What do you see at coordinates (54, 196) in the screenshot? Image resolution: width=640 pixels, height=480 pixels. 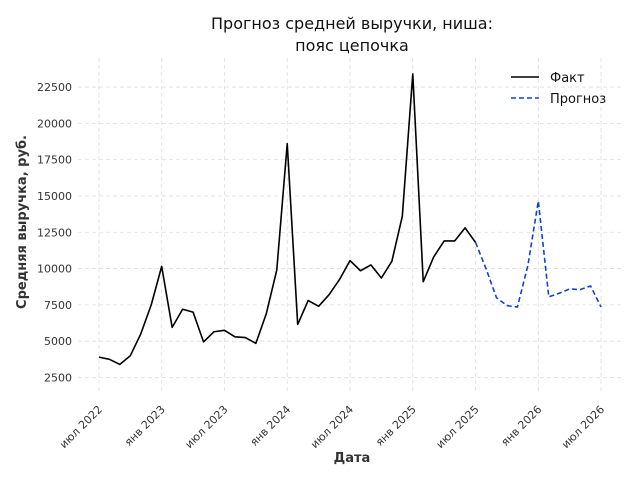 I see `y-tick-label: 15000` at bounding box center [54, 196].